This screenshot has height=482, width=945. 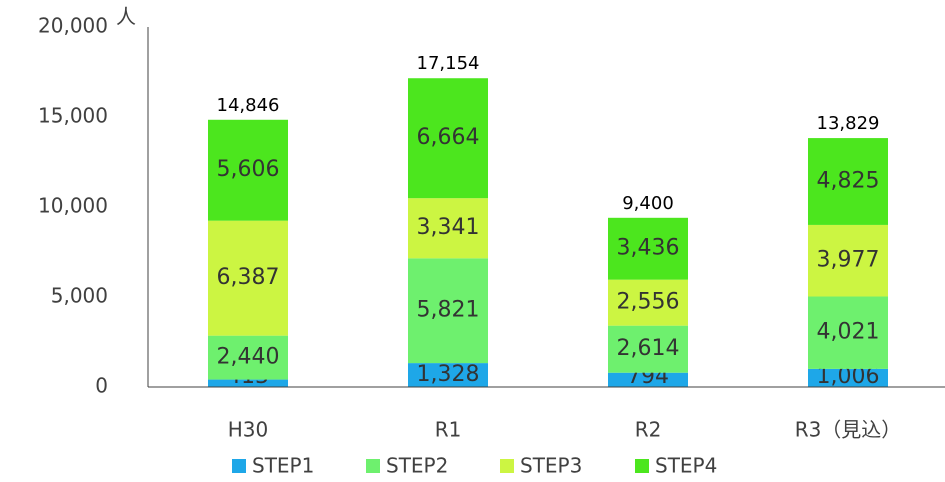 I want to click on legend-label: STEP4, so click(x=686, y=466).